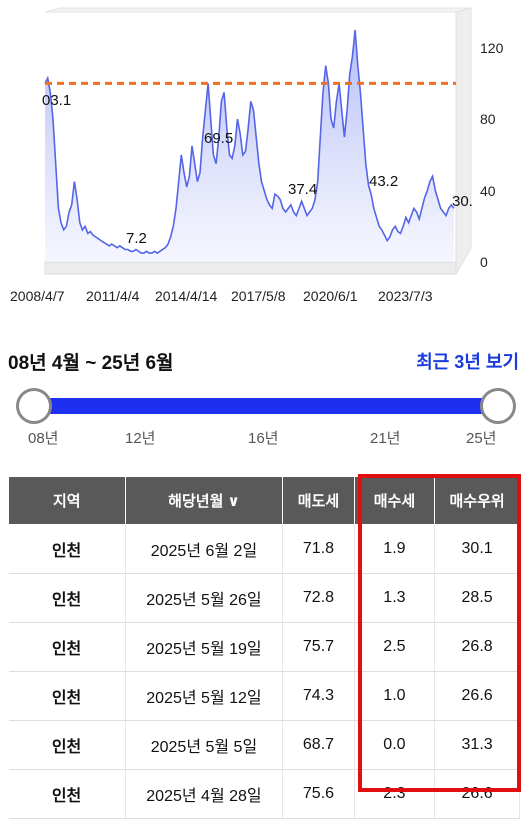 The height and width of the screenshot is (819, 529). What do you see at coordinates (219, 138) in the screenshot?
I see `value-annotation: 69.5` at bounding box center [219, 138].